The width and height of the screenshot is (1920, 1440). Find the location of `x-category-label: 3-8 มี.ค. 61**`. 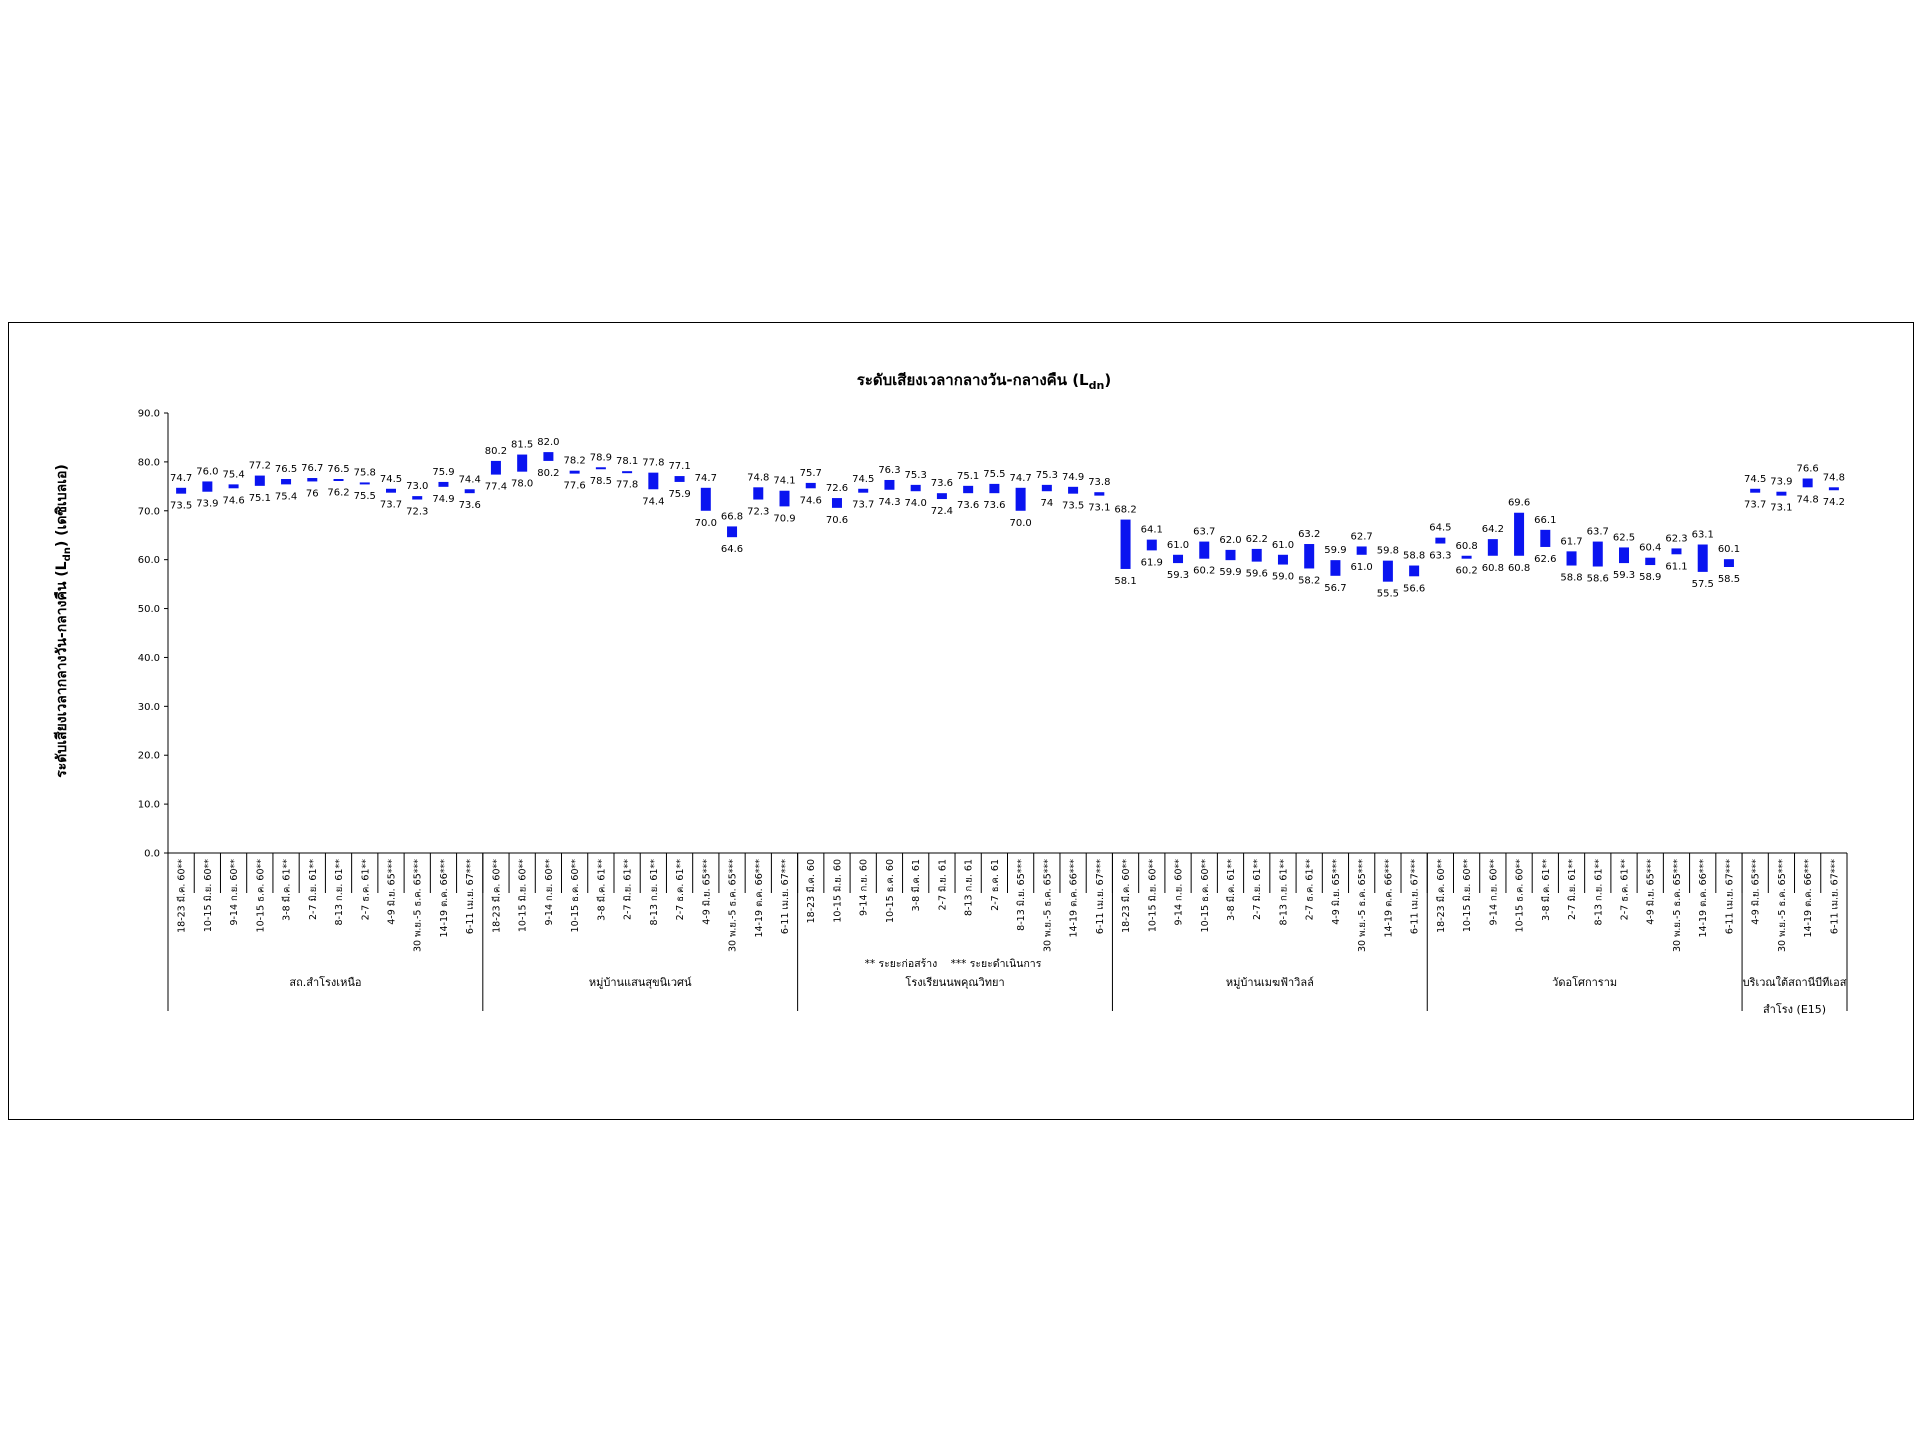

x-category-label: 3-8 มี.ค. 61** is located at coordinates (601, 890).